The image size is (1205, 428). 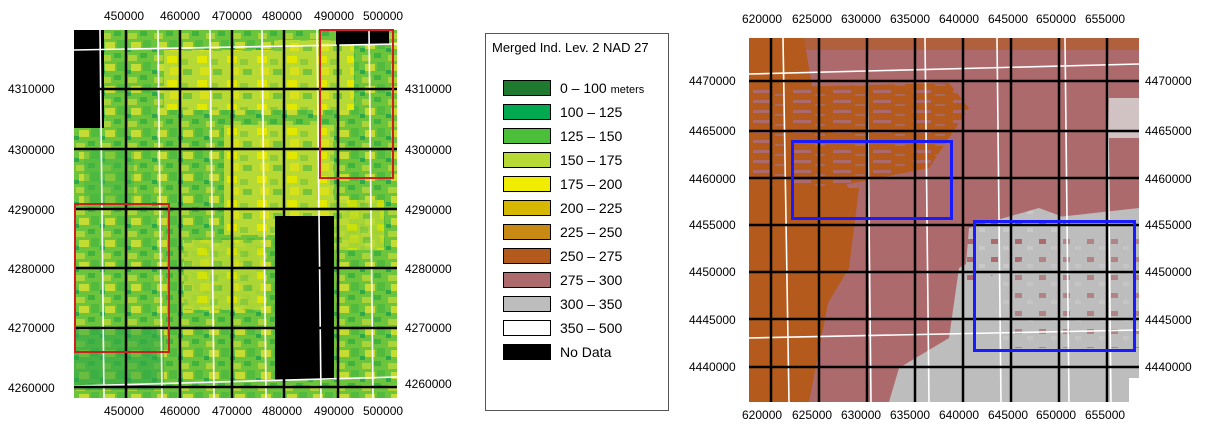 I want to click on left-y-tick-left: 4270000, so click(x=31, y=328).